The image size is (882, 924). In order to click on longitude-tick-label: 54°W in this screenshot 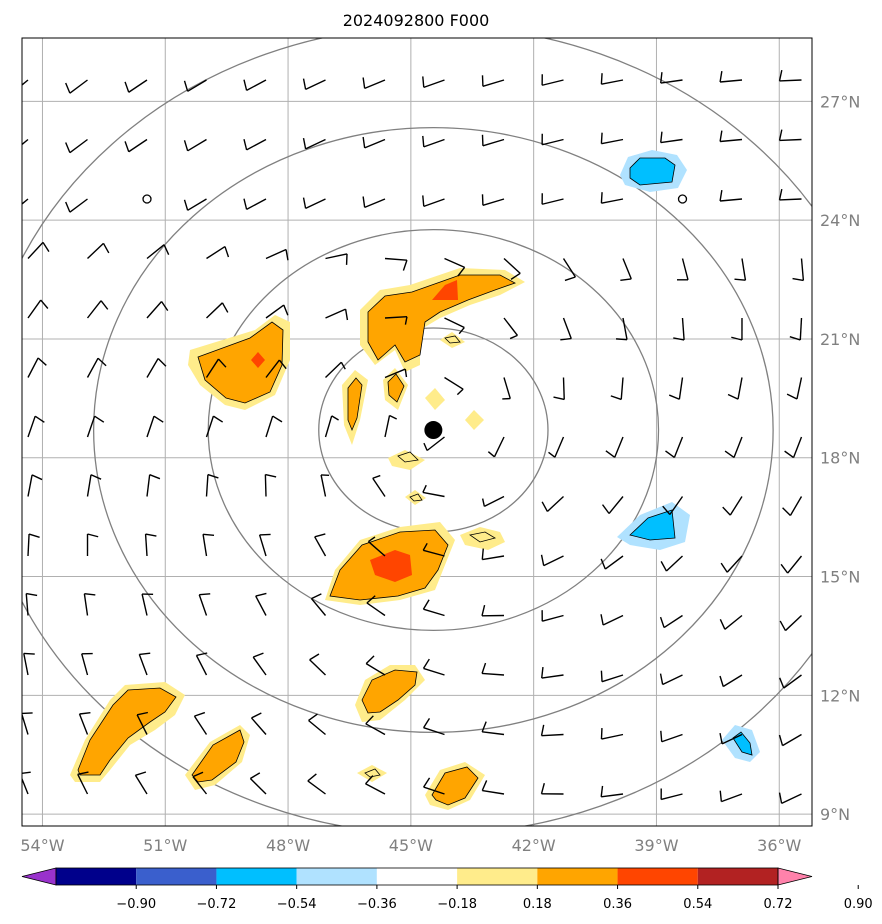, I will do `click(42, 845)`.